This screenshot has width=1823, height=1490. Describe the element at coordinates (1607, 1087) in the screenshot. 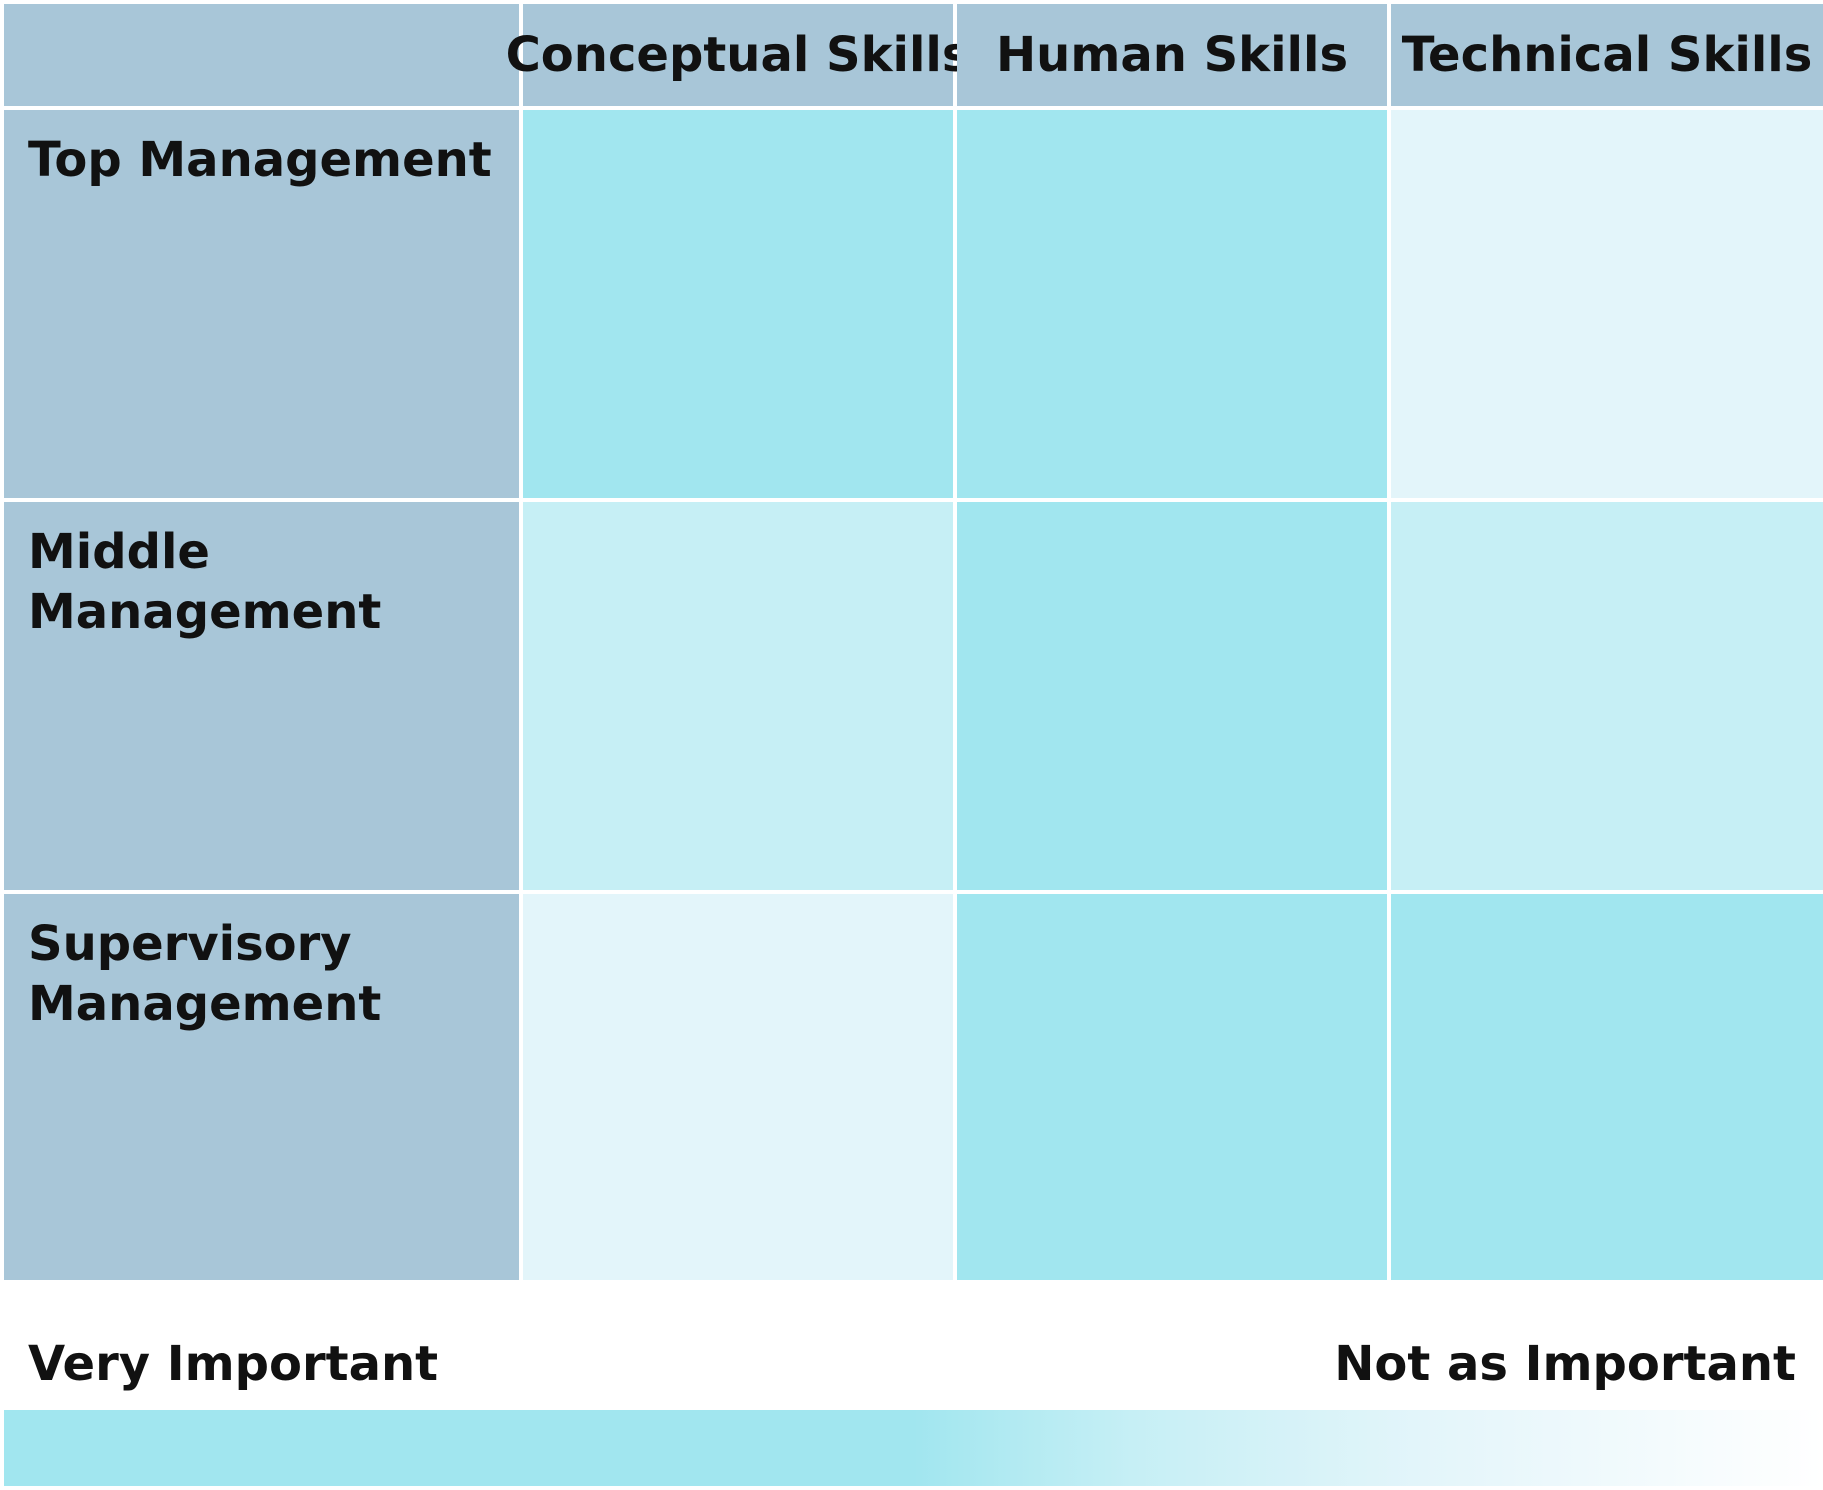

I see `cell-supervisory-technical` at that location.